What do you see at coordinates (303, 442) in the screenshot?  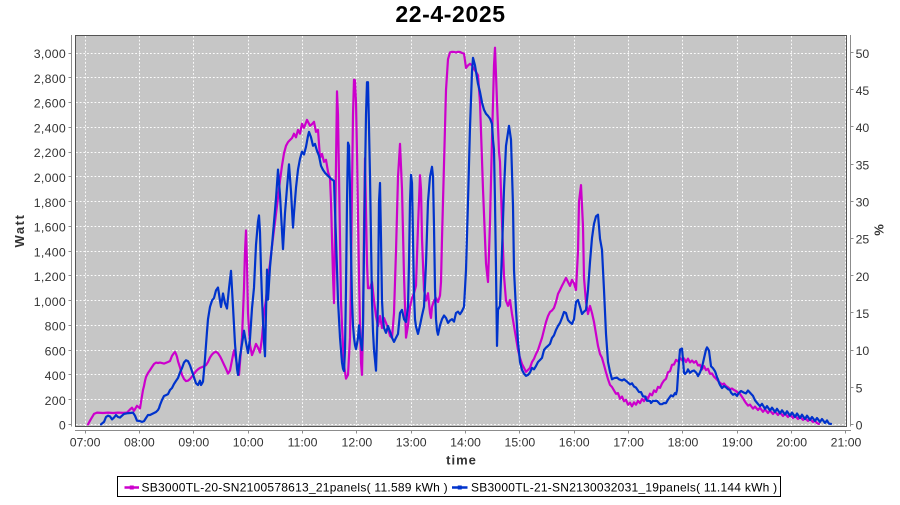 I see `svg-text: 11:00` at bounding box center [303, 442].